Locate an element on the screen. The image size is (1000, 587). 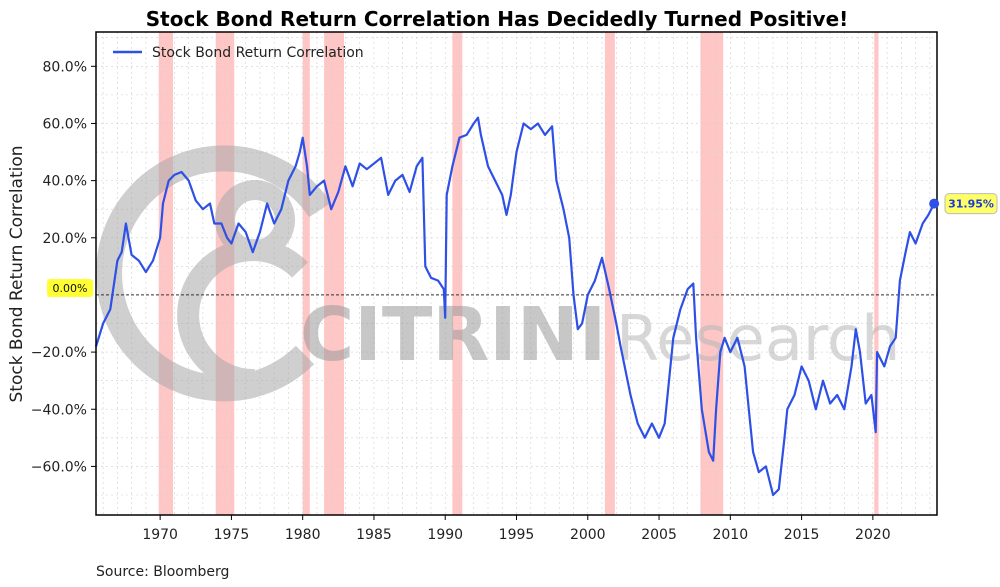
zero-value-badge: 0.00% is located at coordinates (70, 288).